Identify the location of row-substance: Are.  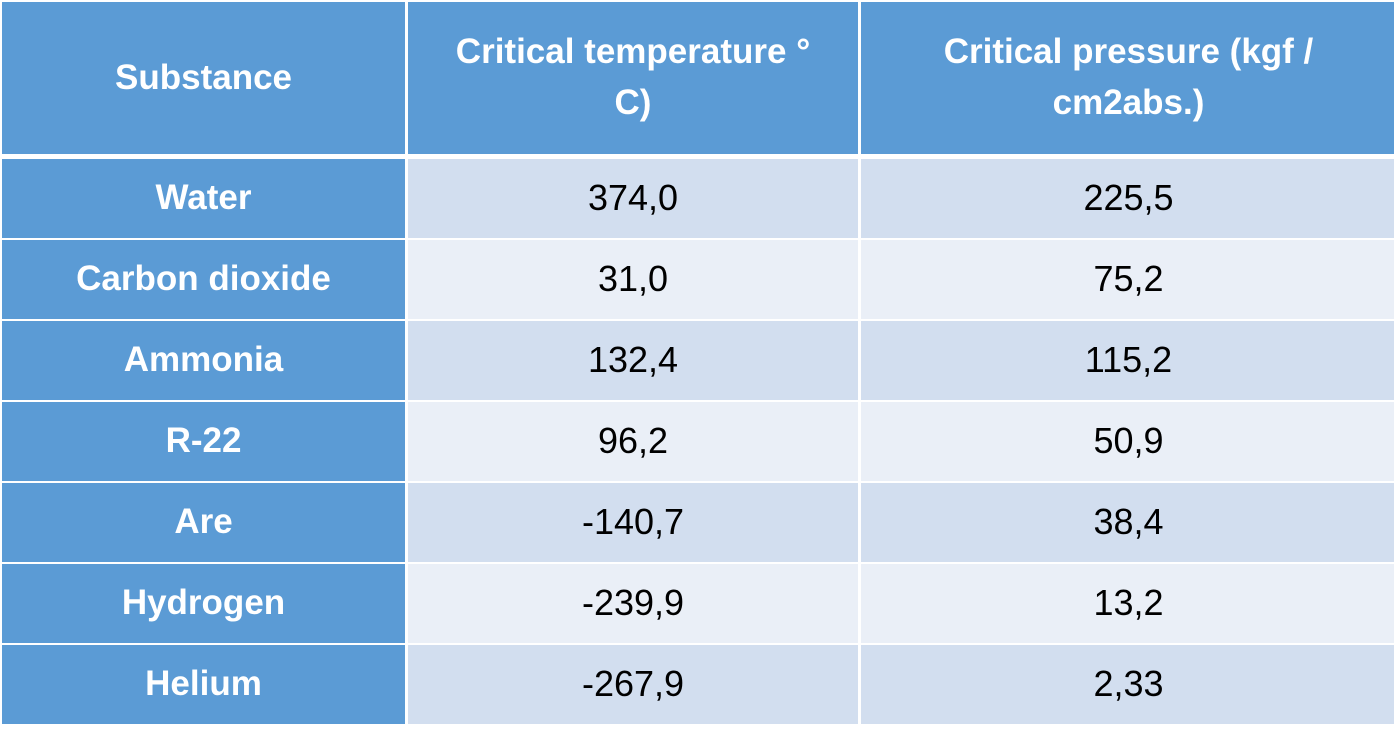
(203, 523).